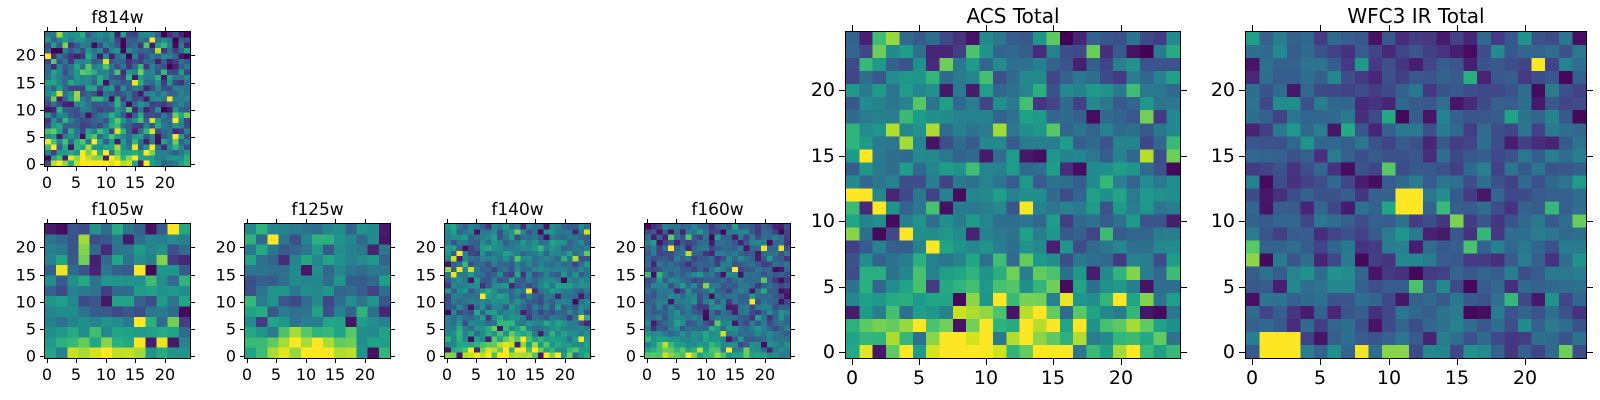 This screenshot has height=400, width=1600. What do you see at coordinates (1252, 378) in the screenshot?
I see `x-ticklabel-wfc3-ir-total-0: 0` at bounding box center [1252, 378].